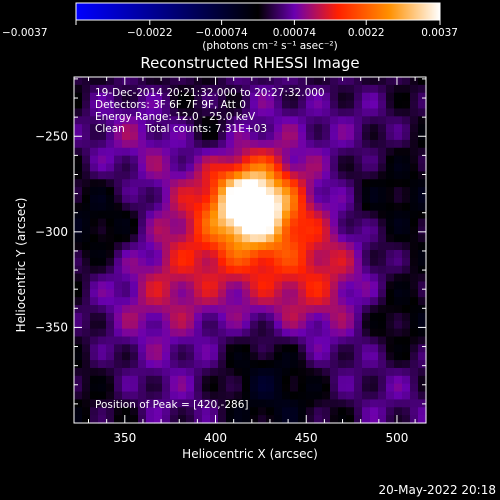  What do you see at coordinates (366, 33) in the screenshot?
I see `colorbar-tick-label: 0.0022` at bounding box center [366, 33].